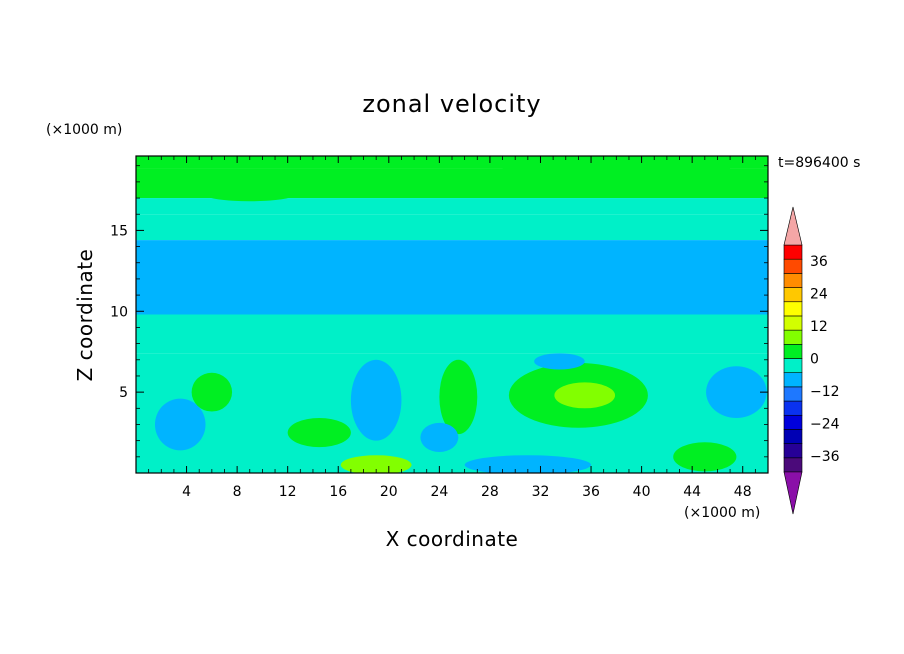 The image size is (904, 654). Describe the element at coordinates (288, 492) in the screenshot. I see `x-tick-label: 12` at that location.